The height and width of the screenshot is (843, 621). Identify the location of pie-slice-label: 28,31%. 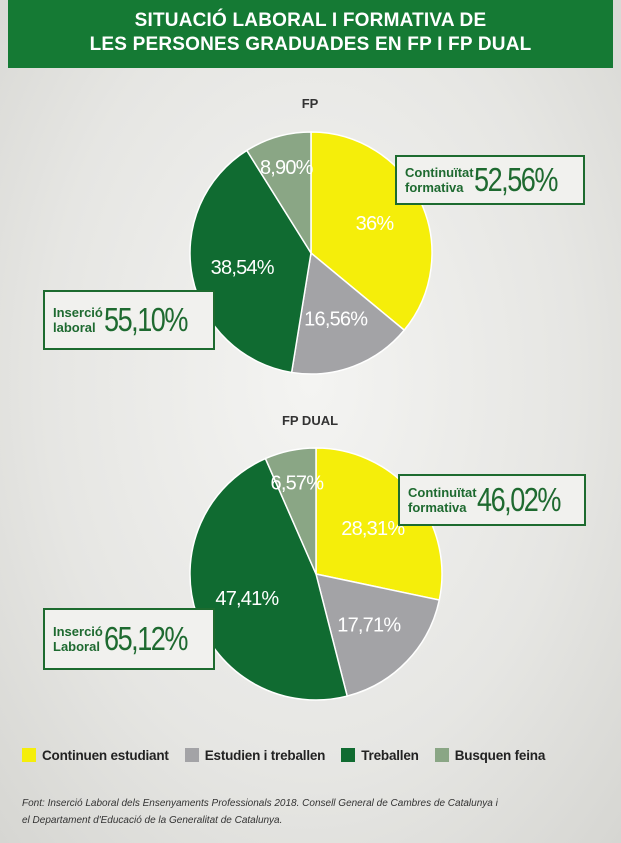
(373, 529).